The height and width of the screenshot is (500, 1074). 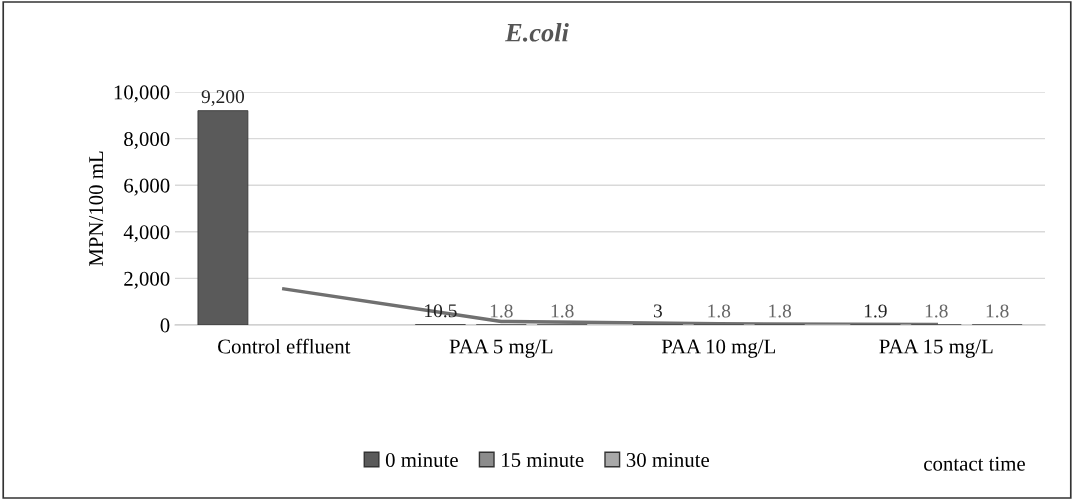 I want to click on y-axis-title: MPN/100 mL, so click(x=96, y=209).